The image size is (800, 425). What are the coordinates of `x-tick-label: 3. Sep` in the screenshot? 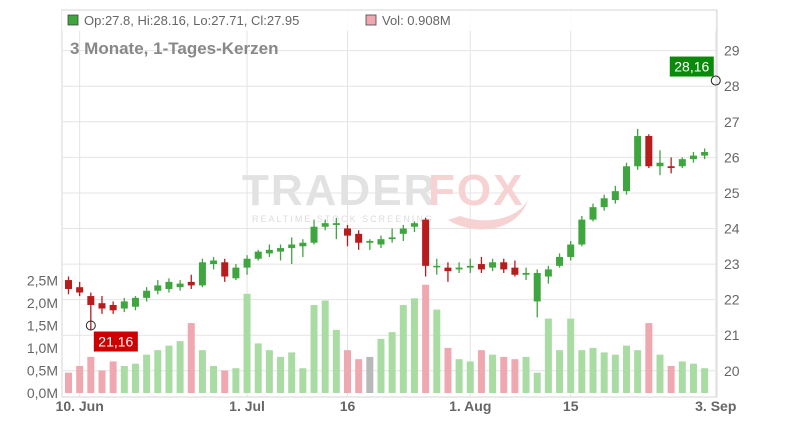 It's located at (715, 406).